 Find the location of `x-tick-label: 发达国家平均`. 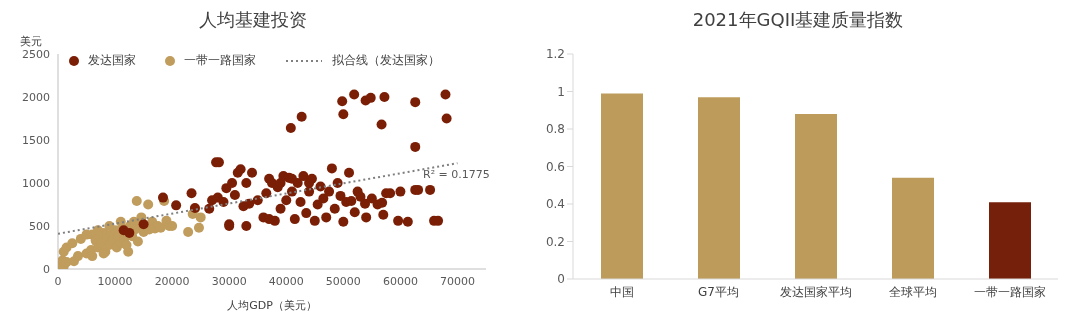

x-tick-label: 发达国家平均 is located at coordinates (815, 291).